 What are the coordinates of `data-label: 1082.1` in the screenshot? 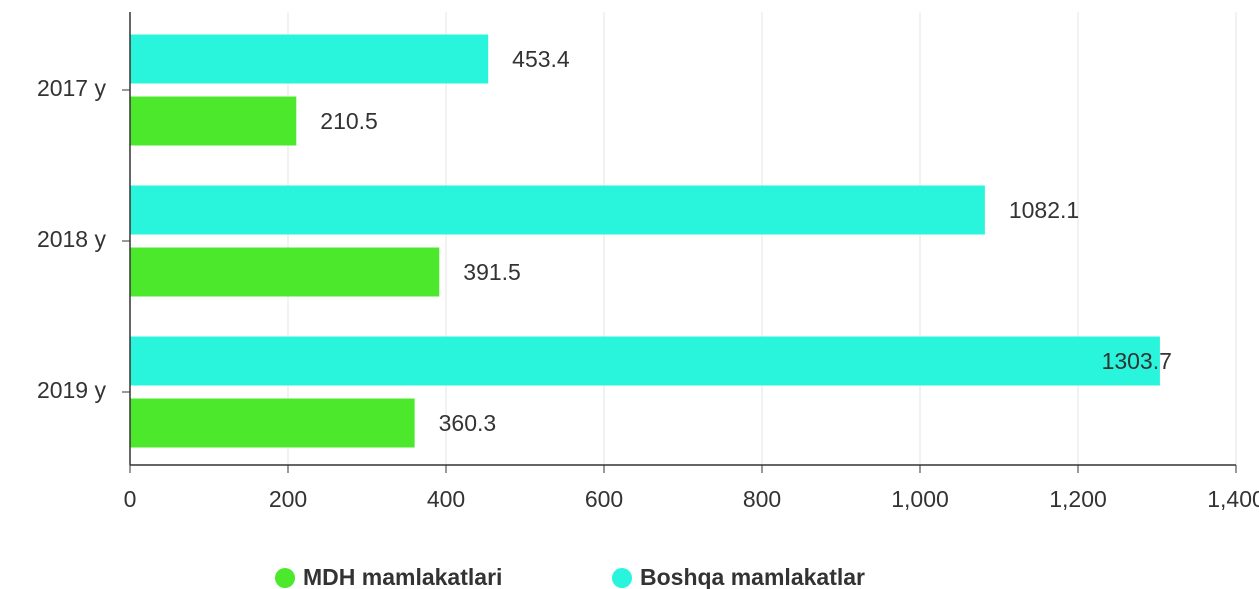 It's located at (1044, 210).